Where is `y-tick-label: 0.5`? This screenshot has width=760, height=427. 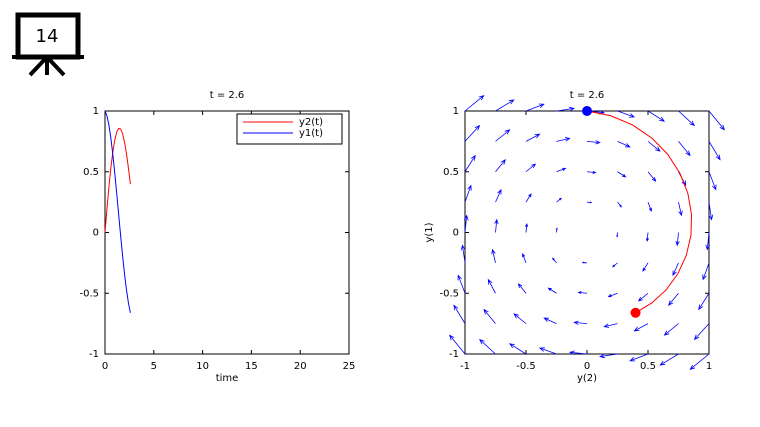
y-tick-label: 0.5 is located at coordinates (451, 172).